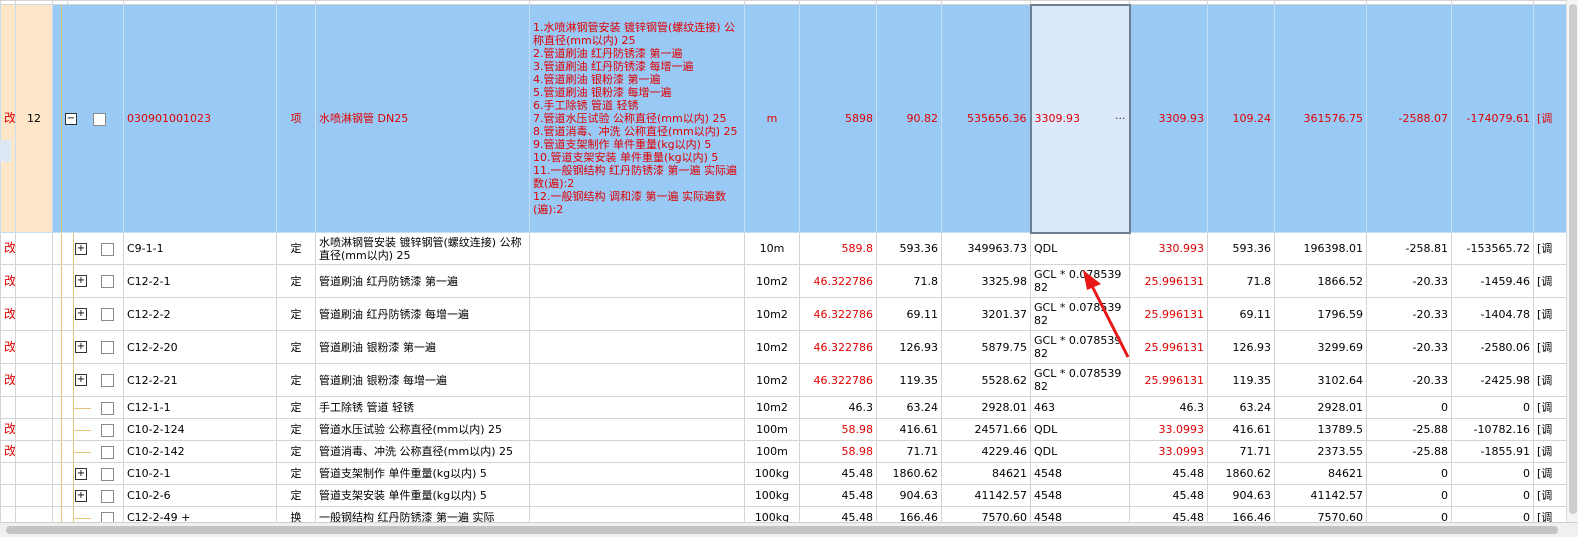 This screenshot has width=1578, height=537. What do you see at coordinates (200, 347) in the screenshot?
I see `item-code: C12-2-20` at bounding box center [200, 347].